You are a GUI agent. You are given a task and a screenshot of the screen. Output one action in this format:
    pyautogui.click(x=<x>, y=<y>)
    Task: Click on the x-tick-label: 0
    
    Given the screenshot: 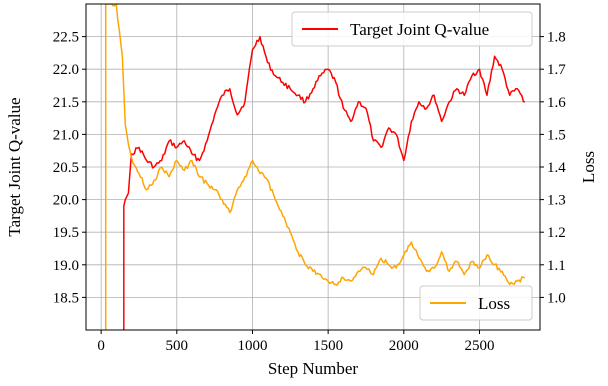 What is the action you would take?
    pyautogui.click(x=101, y=346)
    